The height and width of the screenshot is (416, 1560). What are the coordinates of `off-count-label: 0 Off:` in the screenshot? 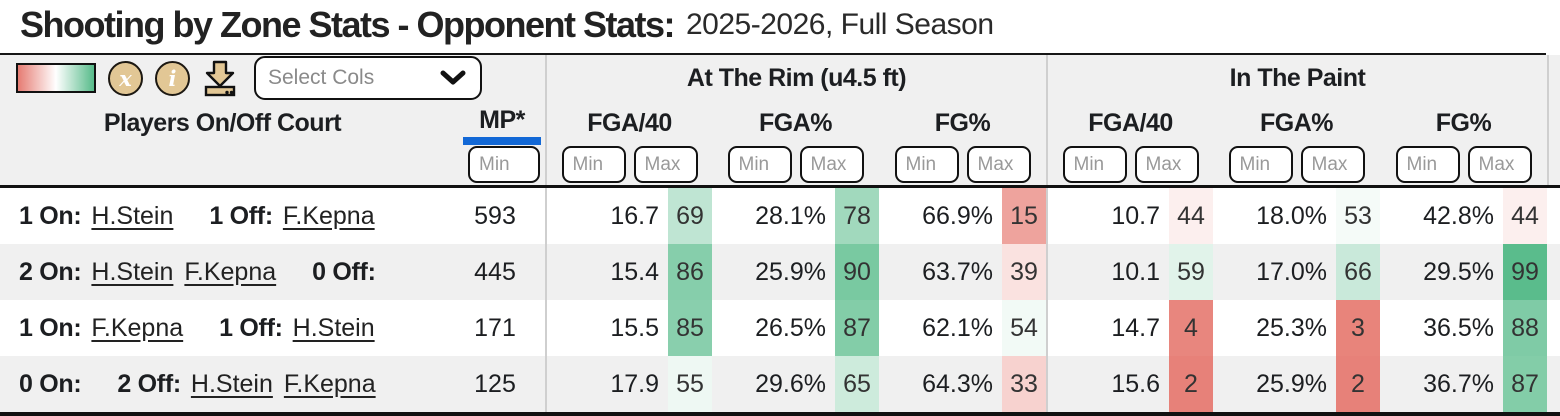 It's located at (344, 271).